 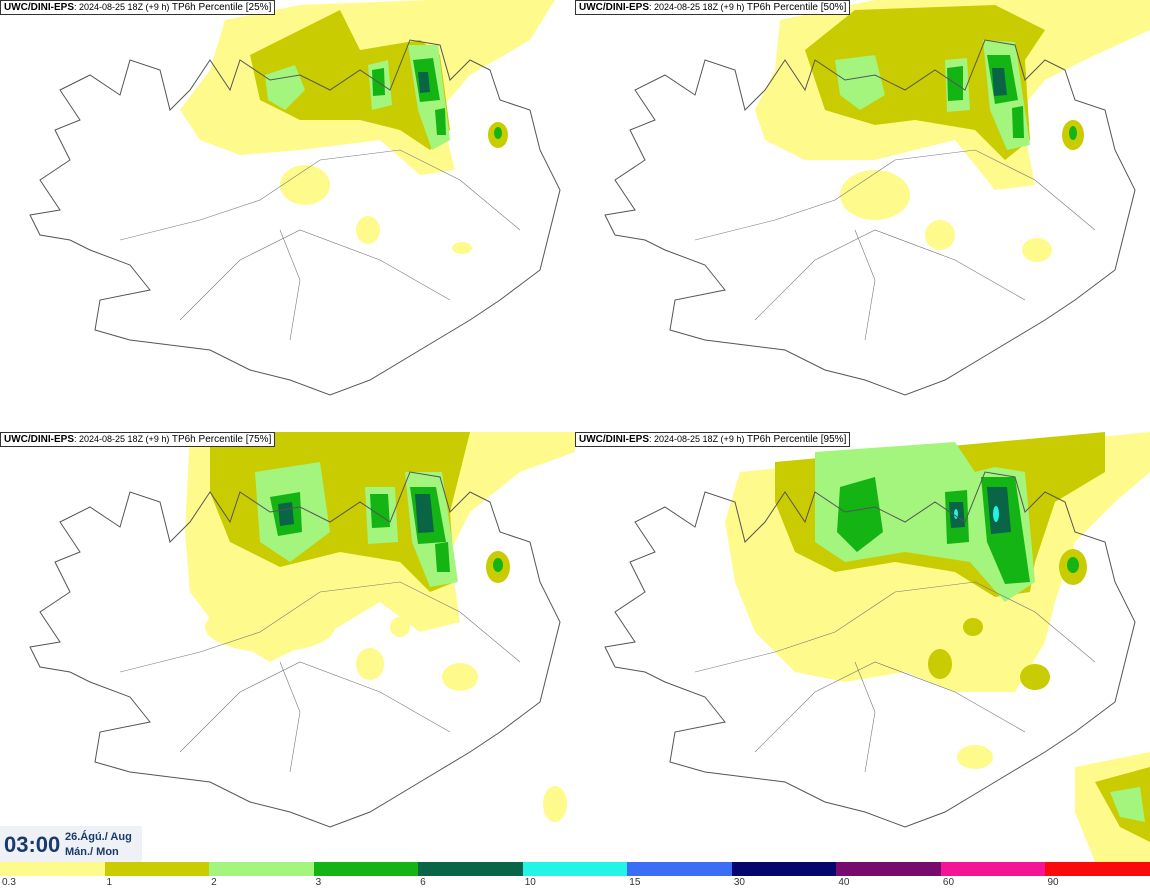 What do you see at coordinates (92, 852) in the screenshot?
I see `valid-day: Mán./ Mon` at bounding box center [92, 852].